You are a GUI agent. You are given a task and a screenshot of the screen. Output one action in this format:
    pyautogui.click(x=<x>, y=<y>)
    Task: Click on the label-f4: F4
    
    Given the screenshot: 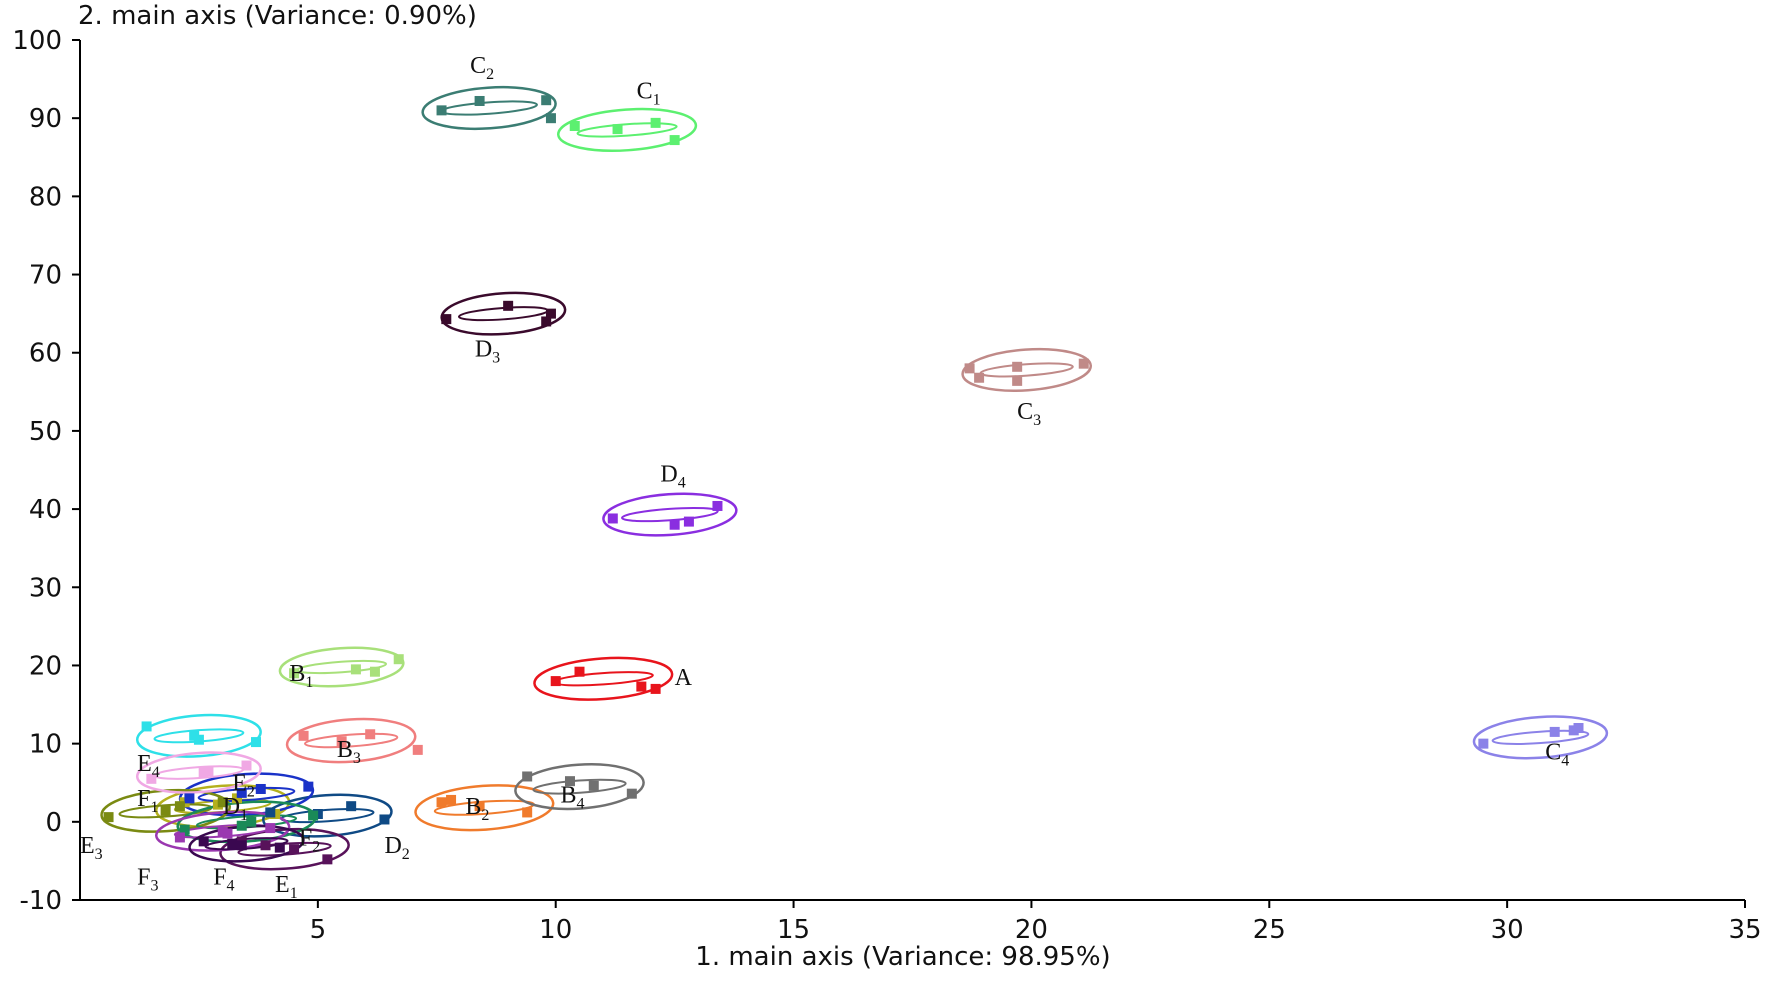 What is the action you would take?
    pyautogui.click(x=223, y=879)
    